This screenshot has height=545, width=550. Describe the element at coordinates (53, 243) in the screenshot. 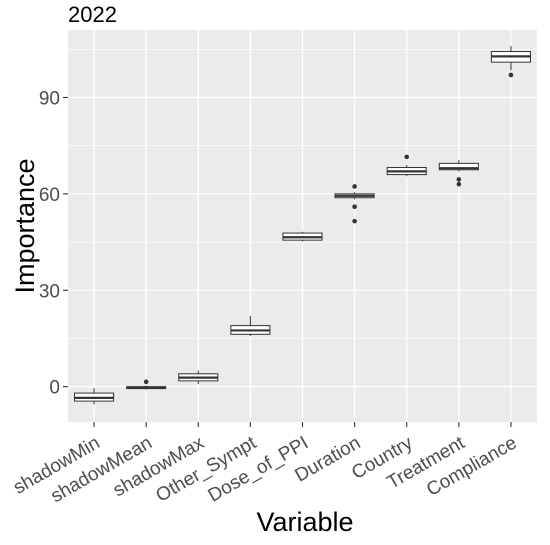

I see `y-axis: 0 30 60 90` at that location.